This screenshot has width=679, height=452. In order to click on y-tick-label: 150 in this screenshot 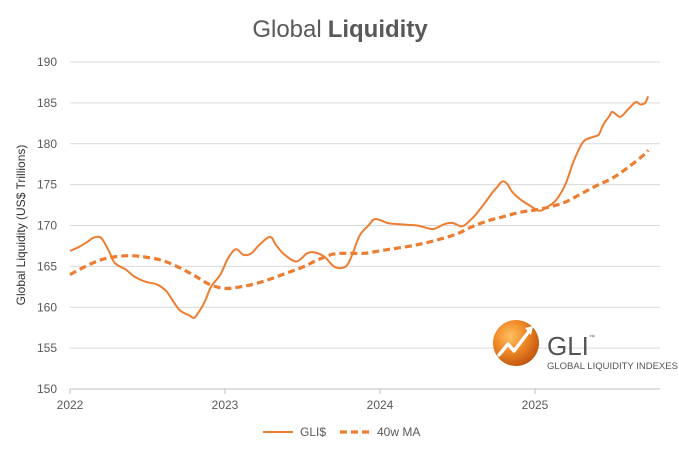, I will do `click(47, 389)`.